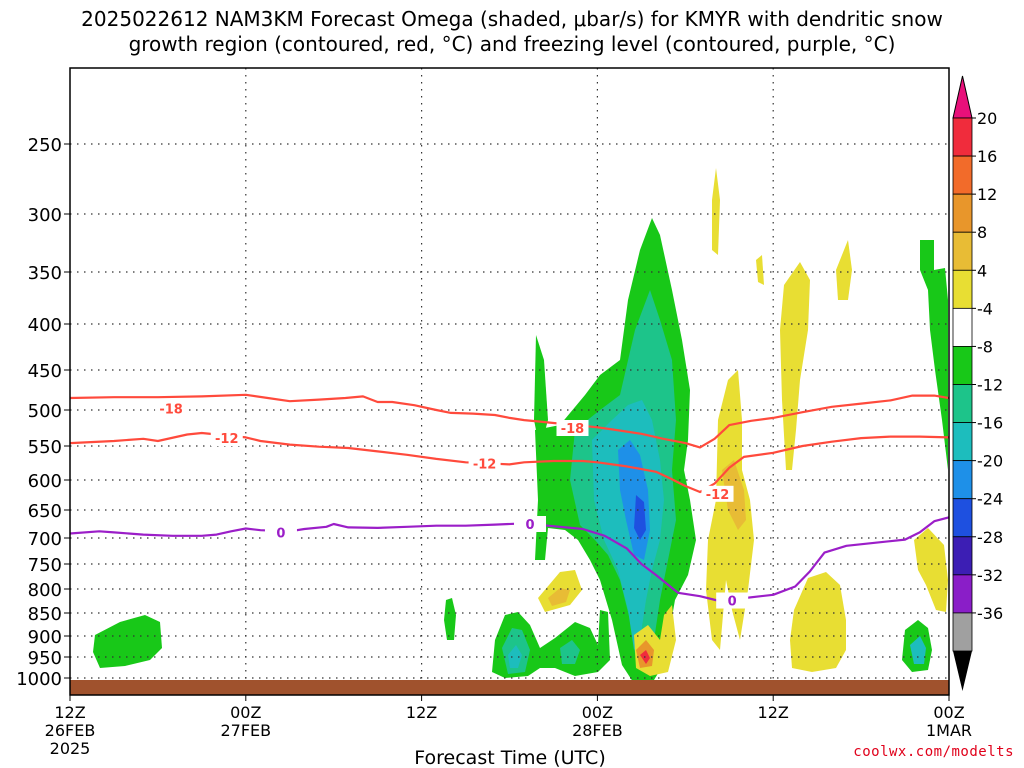  I want to click on colorbar: 20 16 12 8 4 -4 -8 -12 -16 -20 -24 -28 -32 -36, so click(977, 383).